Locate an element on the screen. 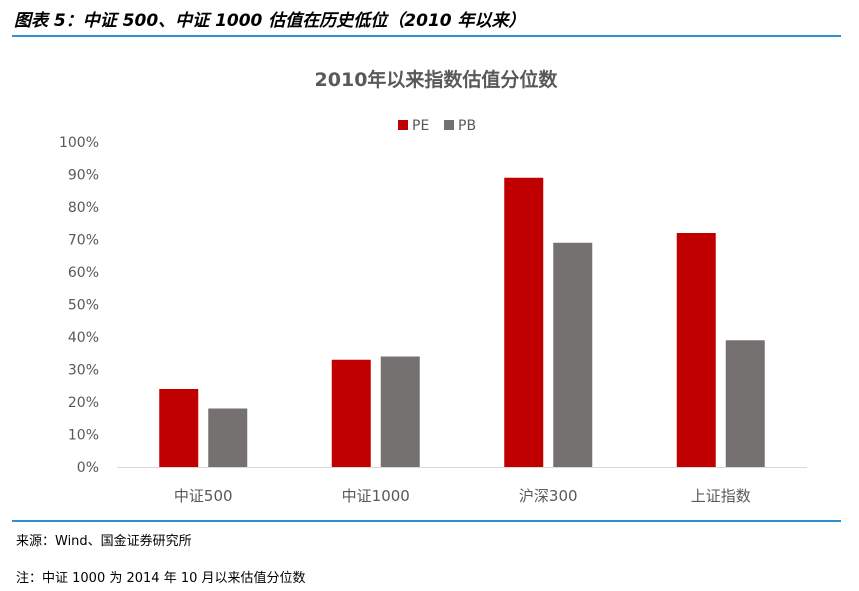  y-tick-label: 50% is located at coordinates (83, 306).